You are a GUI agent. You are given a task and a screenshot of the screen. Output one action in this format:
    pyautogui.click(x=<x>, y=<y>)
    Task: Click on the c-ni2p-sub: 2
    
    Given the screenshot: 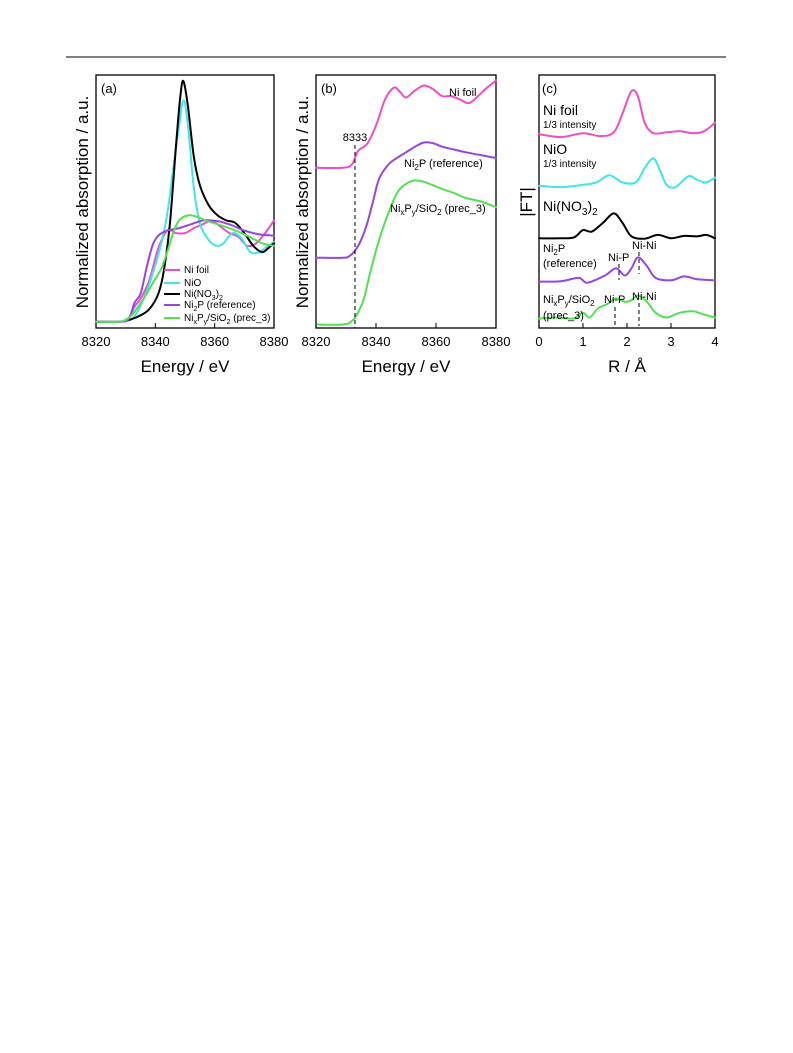 What is the action you would take?
    pyautogui.click(x=555, y=252)
    